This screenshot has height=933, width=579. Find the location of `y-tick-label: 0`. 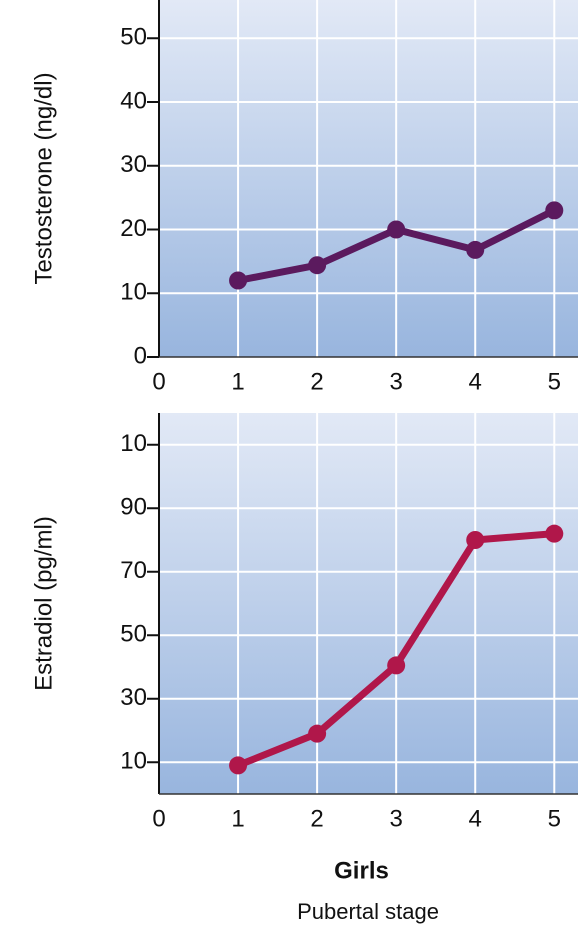

y-tick-label: 0 is located at coordinates (140, 355).